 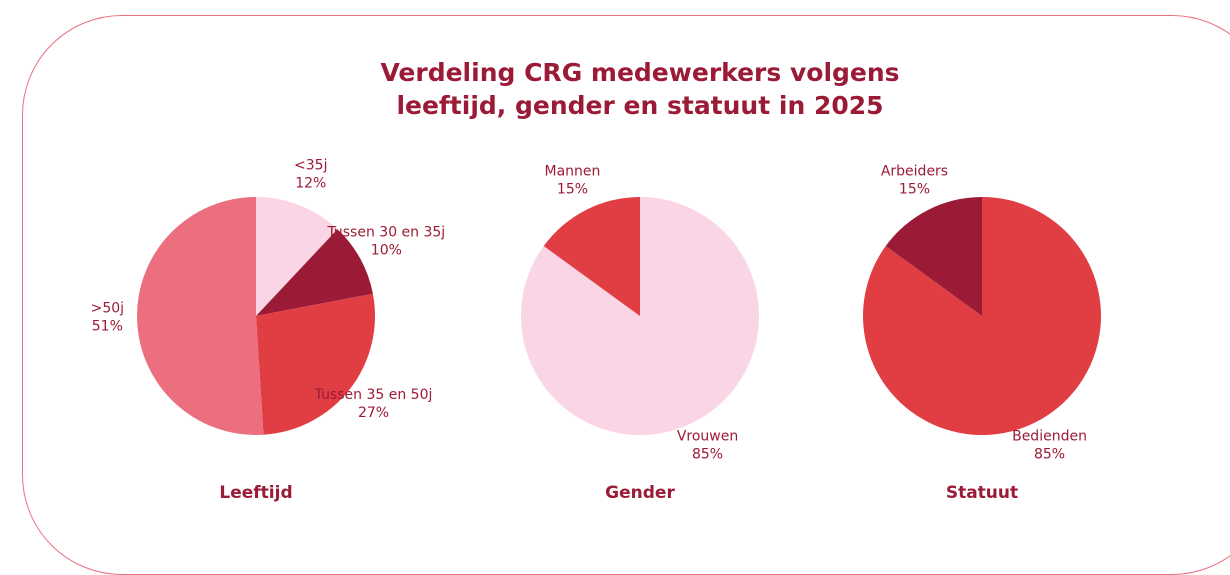 I want to click on pie-title: Statuut, so click(x=982, y=493).